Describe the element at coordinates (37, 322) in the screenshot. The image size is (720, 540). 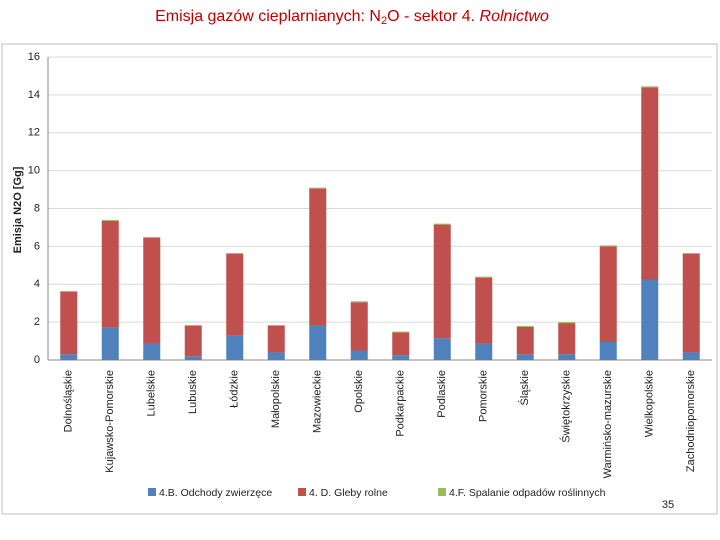
I see `y-tick-label: 2` at that location.